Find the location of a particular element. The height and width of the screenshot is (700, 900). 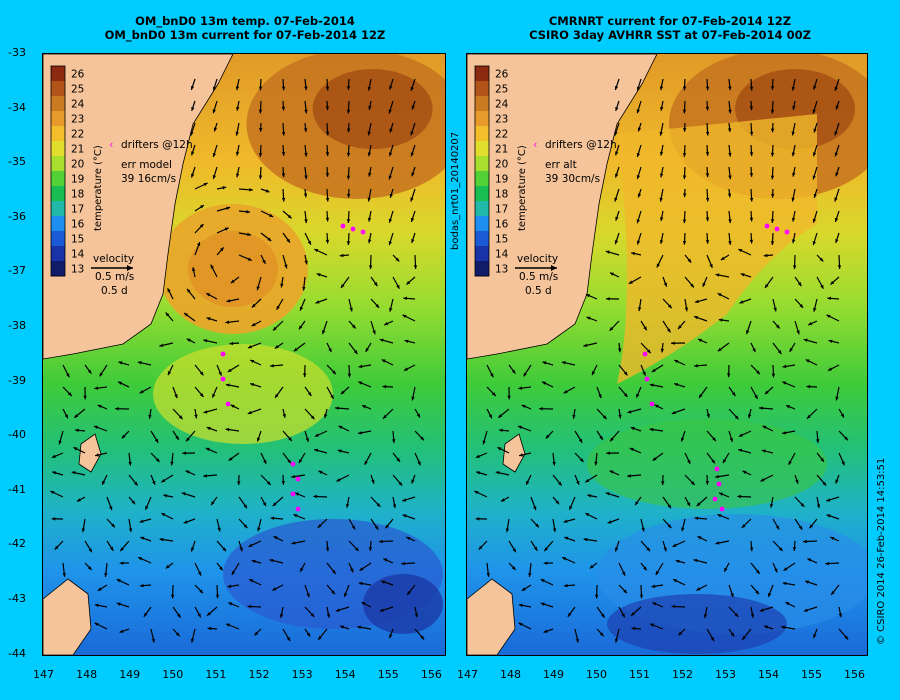

cold-patch is located at coordinates (697, 624).